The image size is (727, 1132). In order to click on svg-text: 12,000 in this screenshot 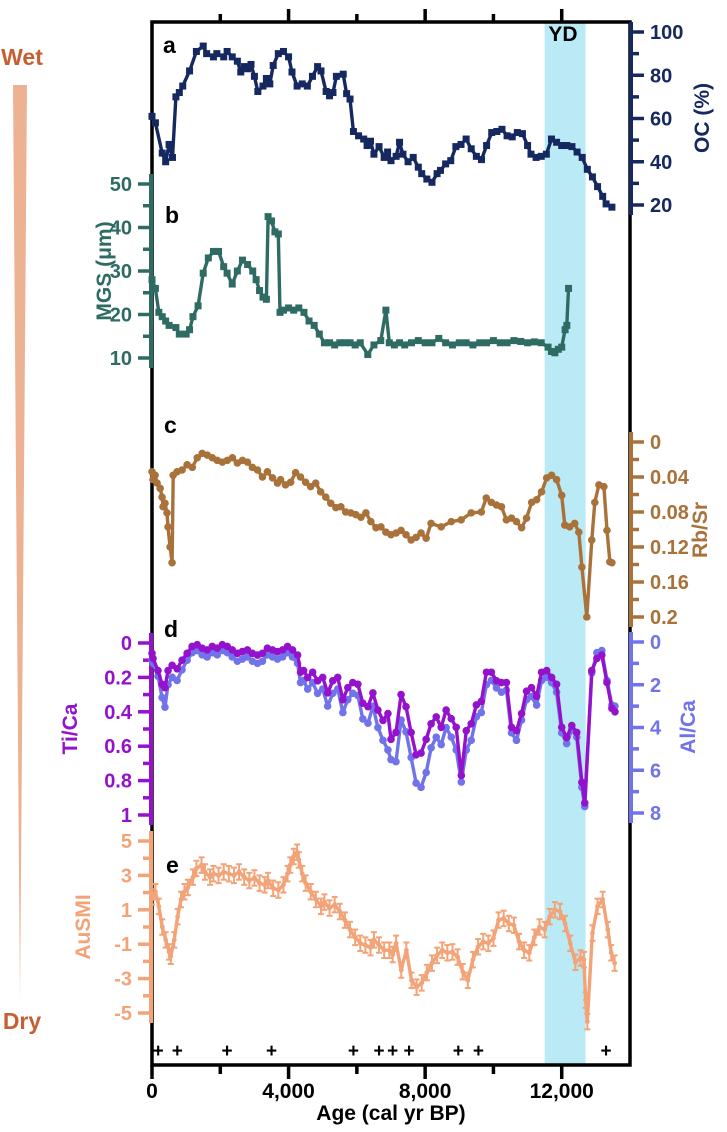, I will do `click(562, 1091)`.